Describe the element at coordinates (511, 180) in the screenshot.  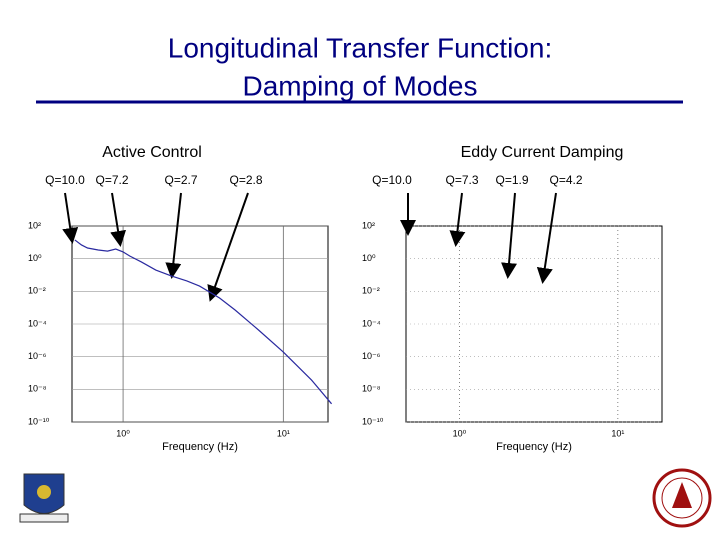
I see `annotation: Q=1.9` at that location.